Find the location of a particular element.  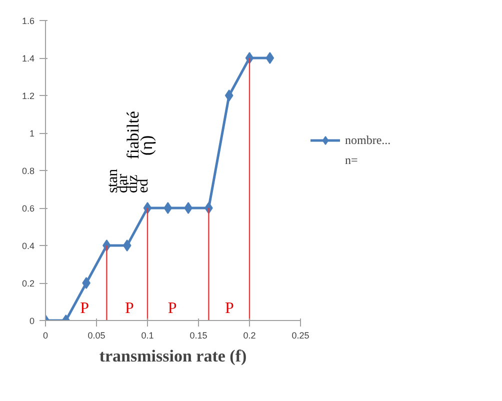

y-tick-label: 0.2 is located at coordinates (28, 283).